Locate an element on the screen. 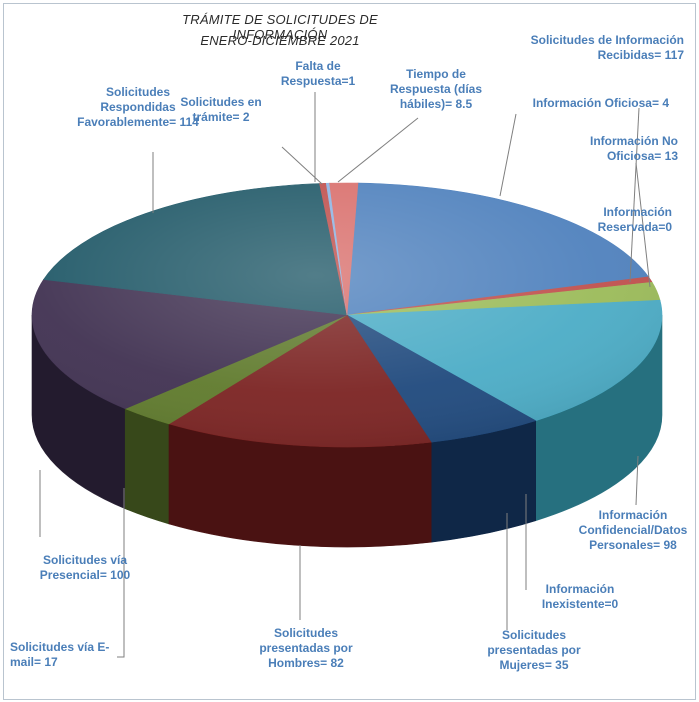  leader-oficiosa is located at coordinates (634, 195).